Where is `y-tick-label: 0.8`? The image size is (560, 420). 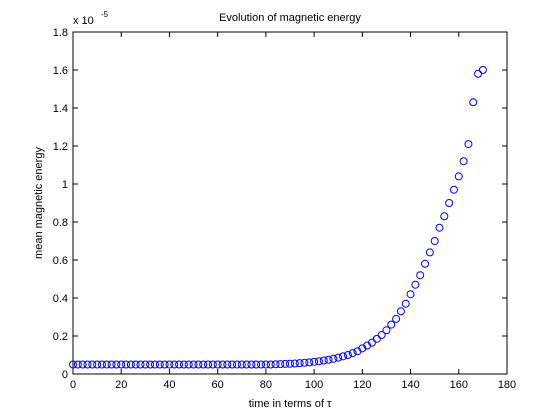
y-tick-label: 0.8 is located at coordinates (60, 223).